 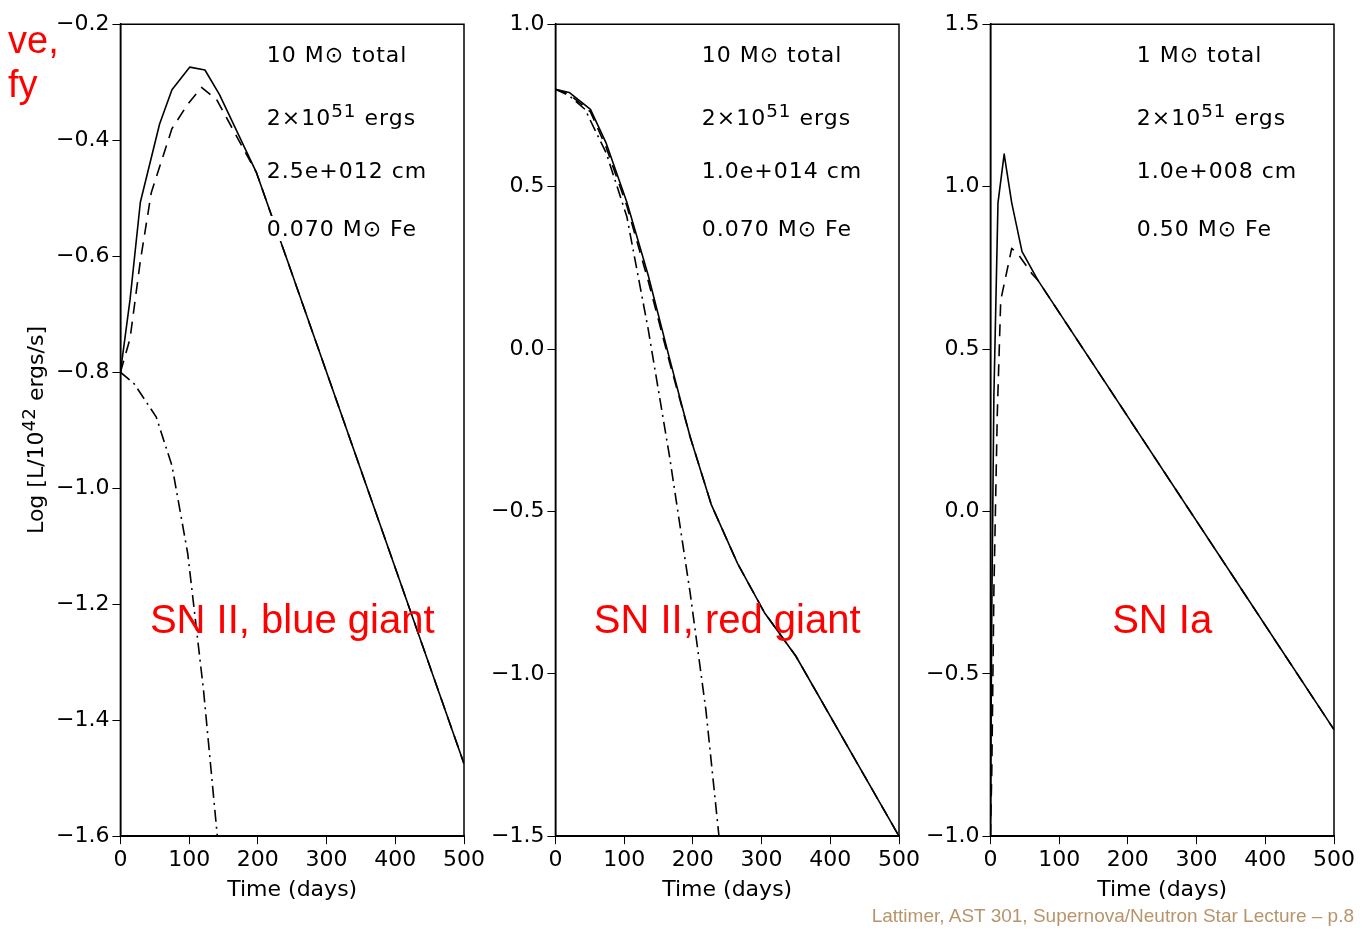 I want to click on y-tick-label: −0.4, so click(x=83, y=138).